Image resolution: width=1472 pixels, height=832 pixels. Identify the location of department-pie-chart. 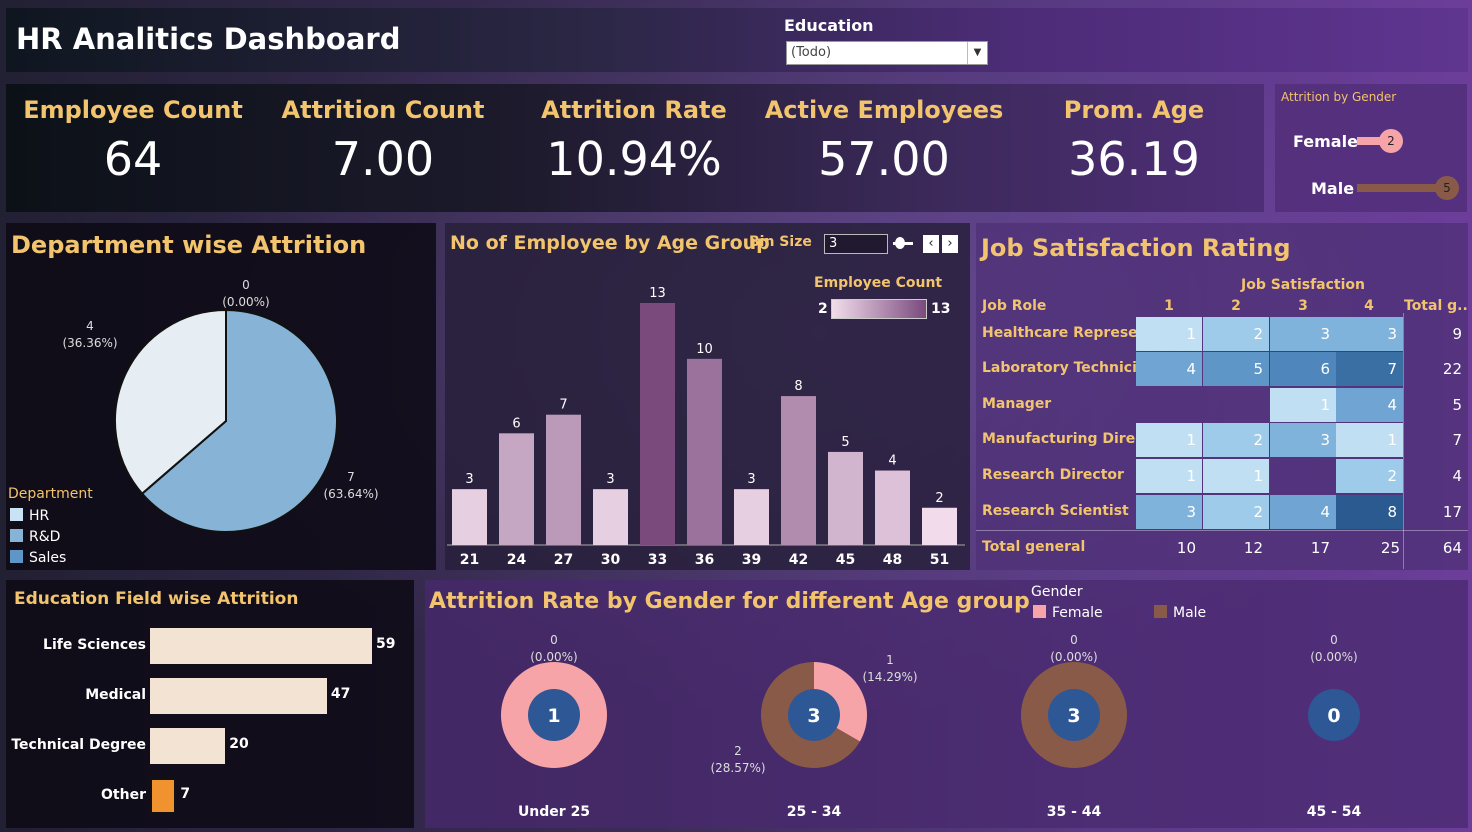
(226, 420).